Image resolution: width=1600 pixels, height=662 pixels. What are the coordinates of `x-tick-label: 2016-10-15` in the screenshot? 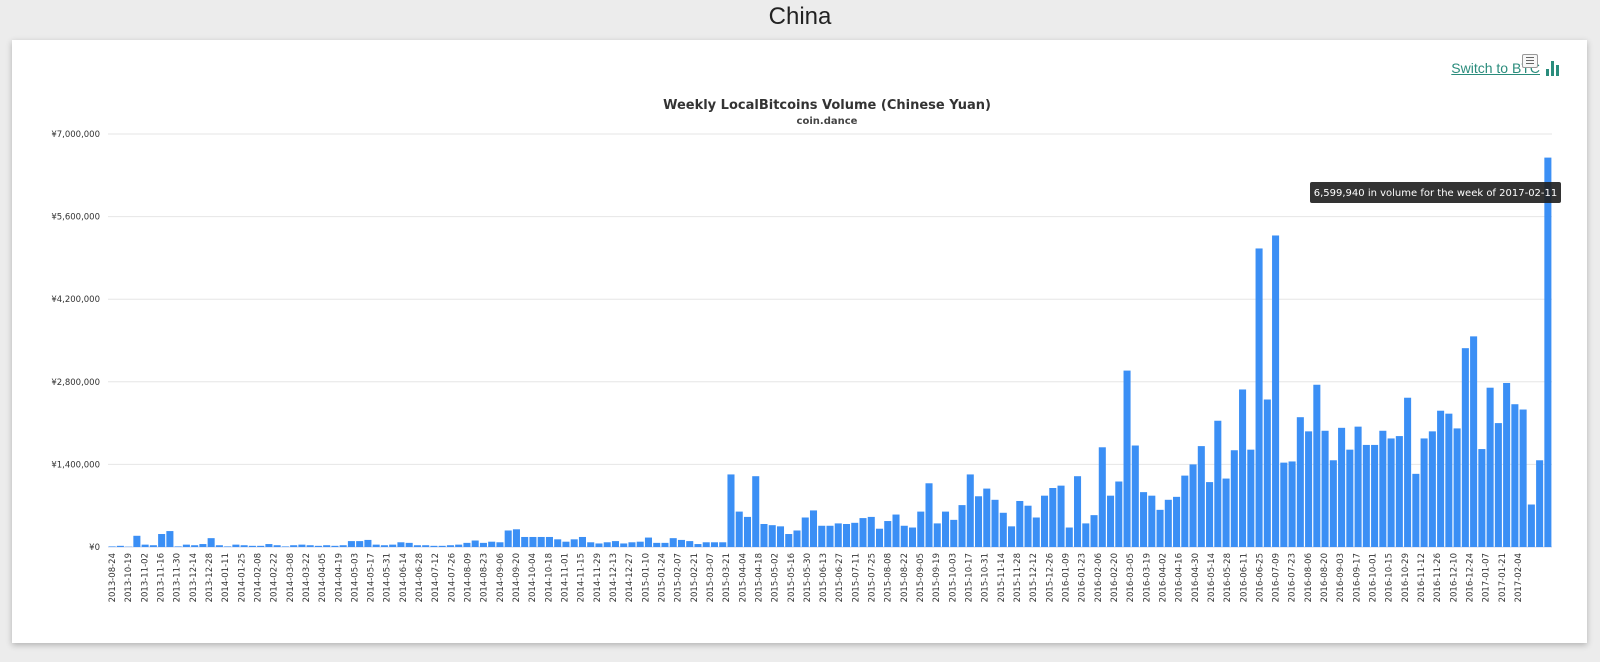 It's located at (1390, 577).